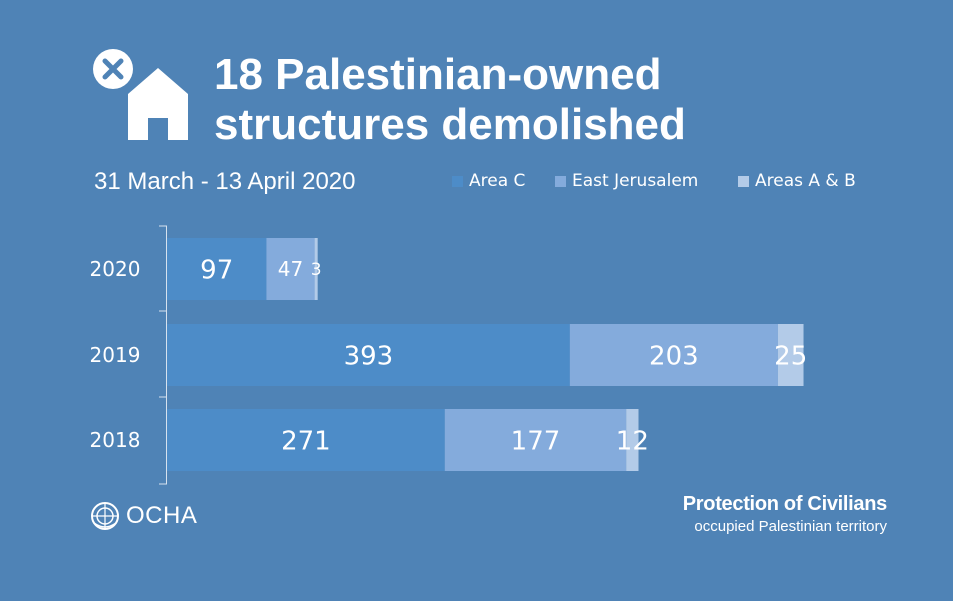 Image resolution: width=953 pixels, height=601 pixels. What do you see at coordinates (805, 181) in the screenshot?
I see `legend-label: Areas A & B` at bounding box center [805, 181].